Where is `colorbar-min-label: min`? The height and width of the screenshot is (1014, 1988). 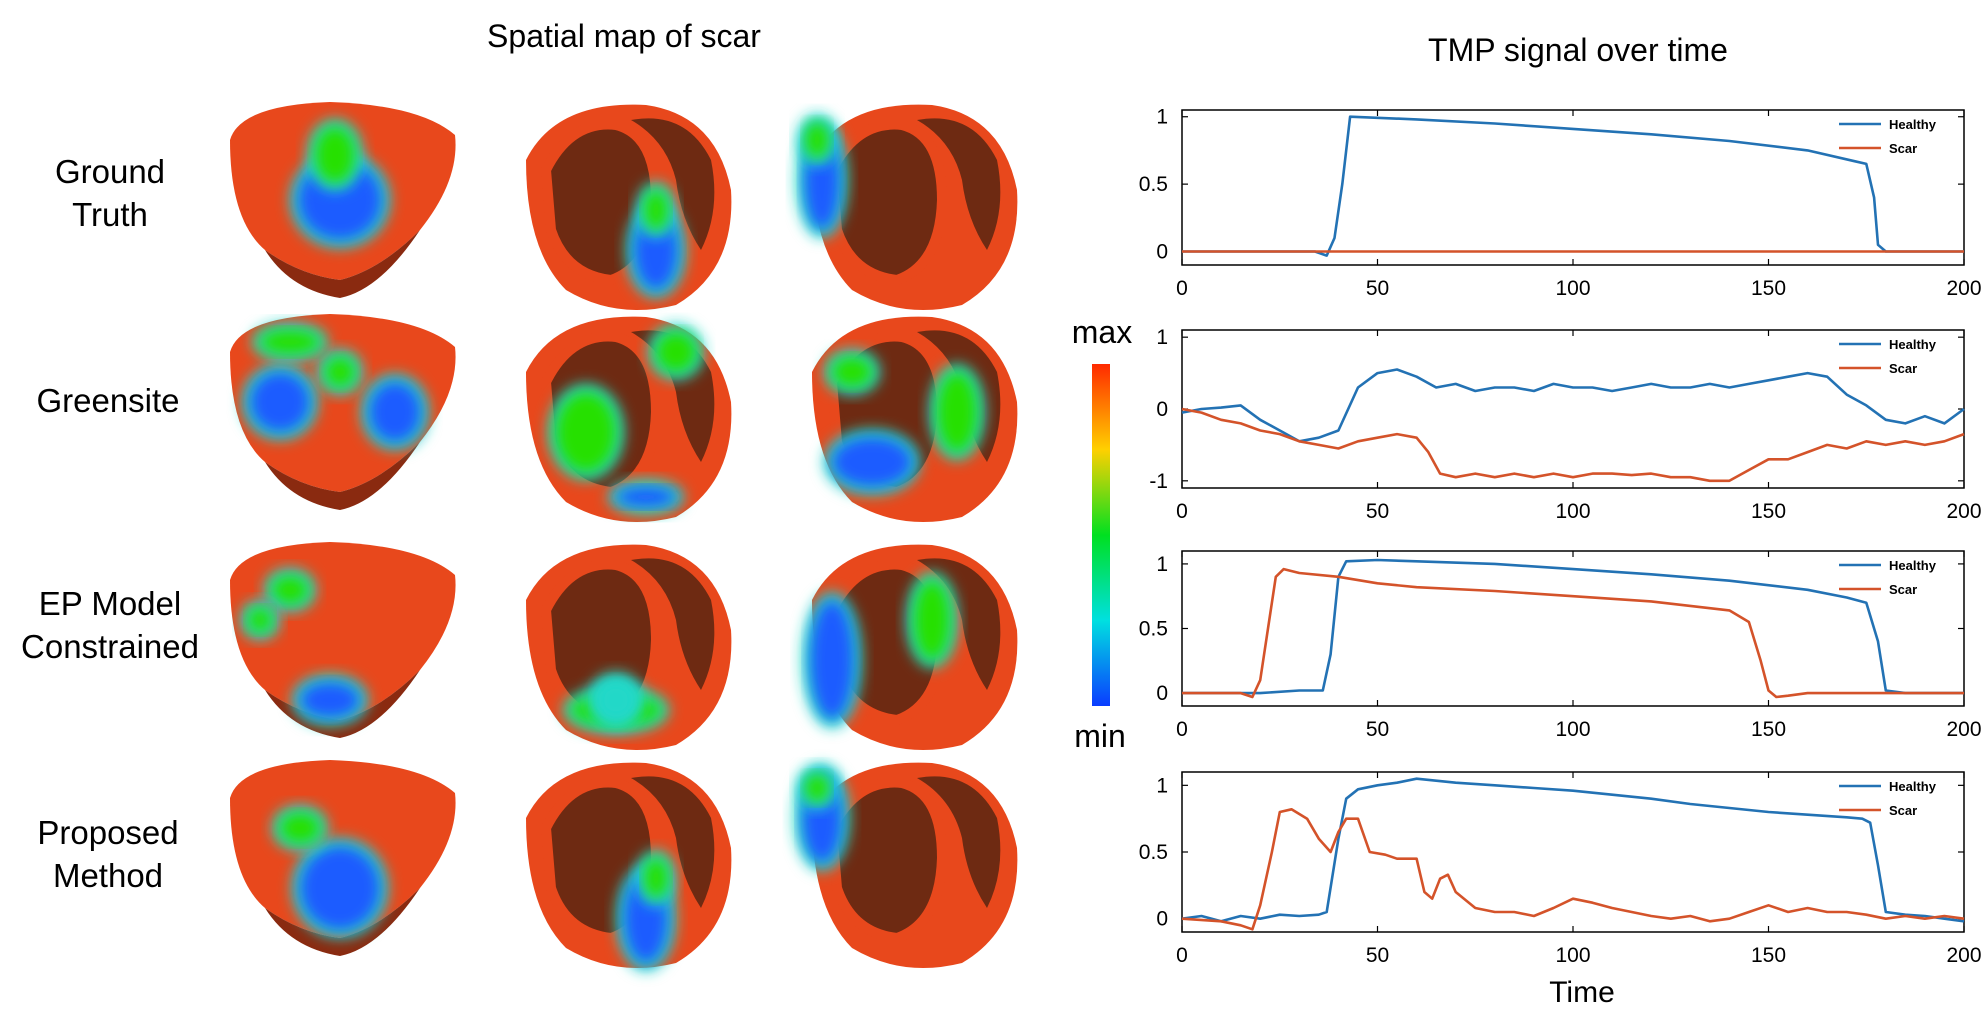 colorbar-min-label: min is located at coordinates (1100, 736).